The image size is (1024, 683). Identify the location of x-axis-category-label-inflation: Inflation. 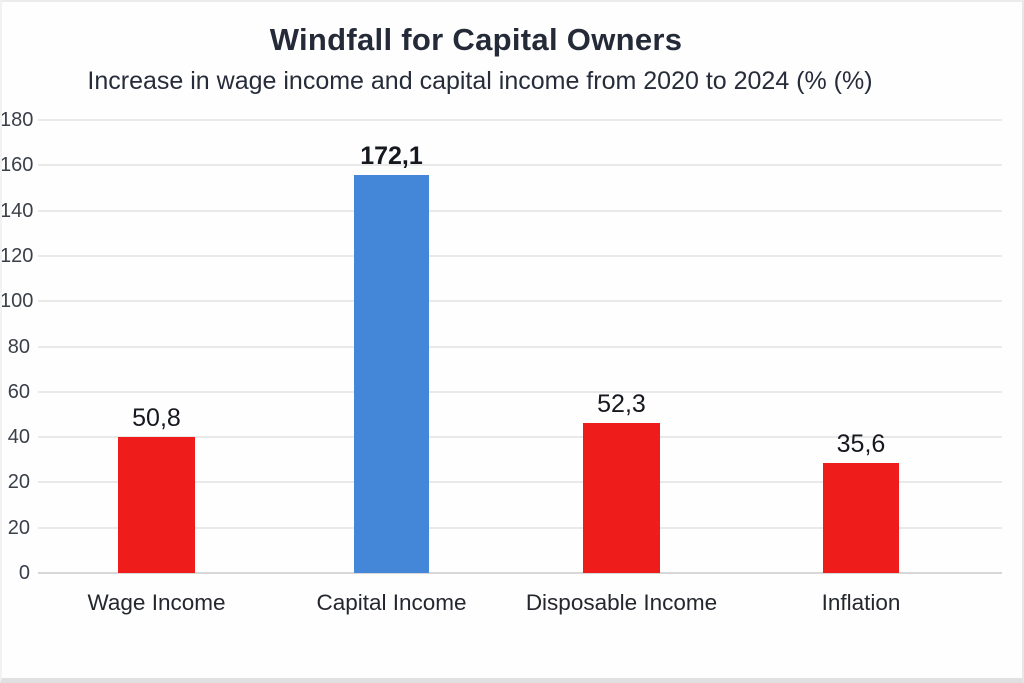
(861, 602).